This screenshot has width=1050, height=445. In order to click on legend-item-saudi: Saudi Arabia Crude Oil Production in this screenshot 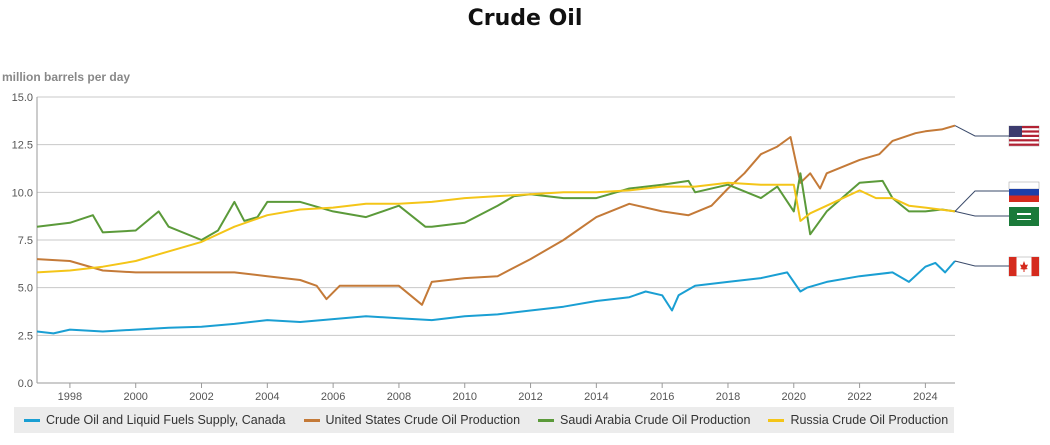, I will do `click(644, 420)`.